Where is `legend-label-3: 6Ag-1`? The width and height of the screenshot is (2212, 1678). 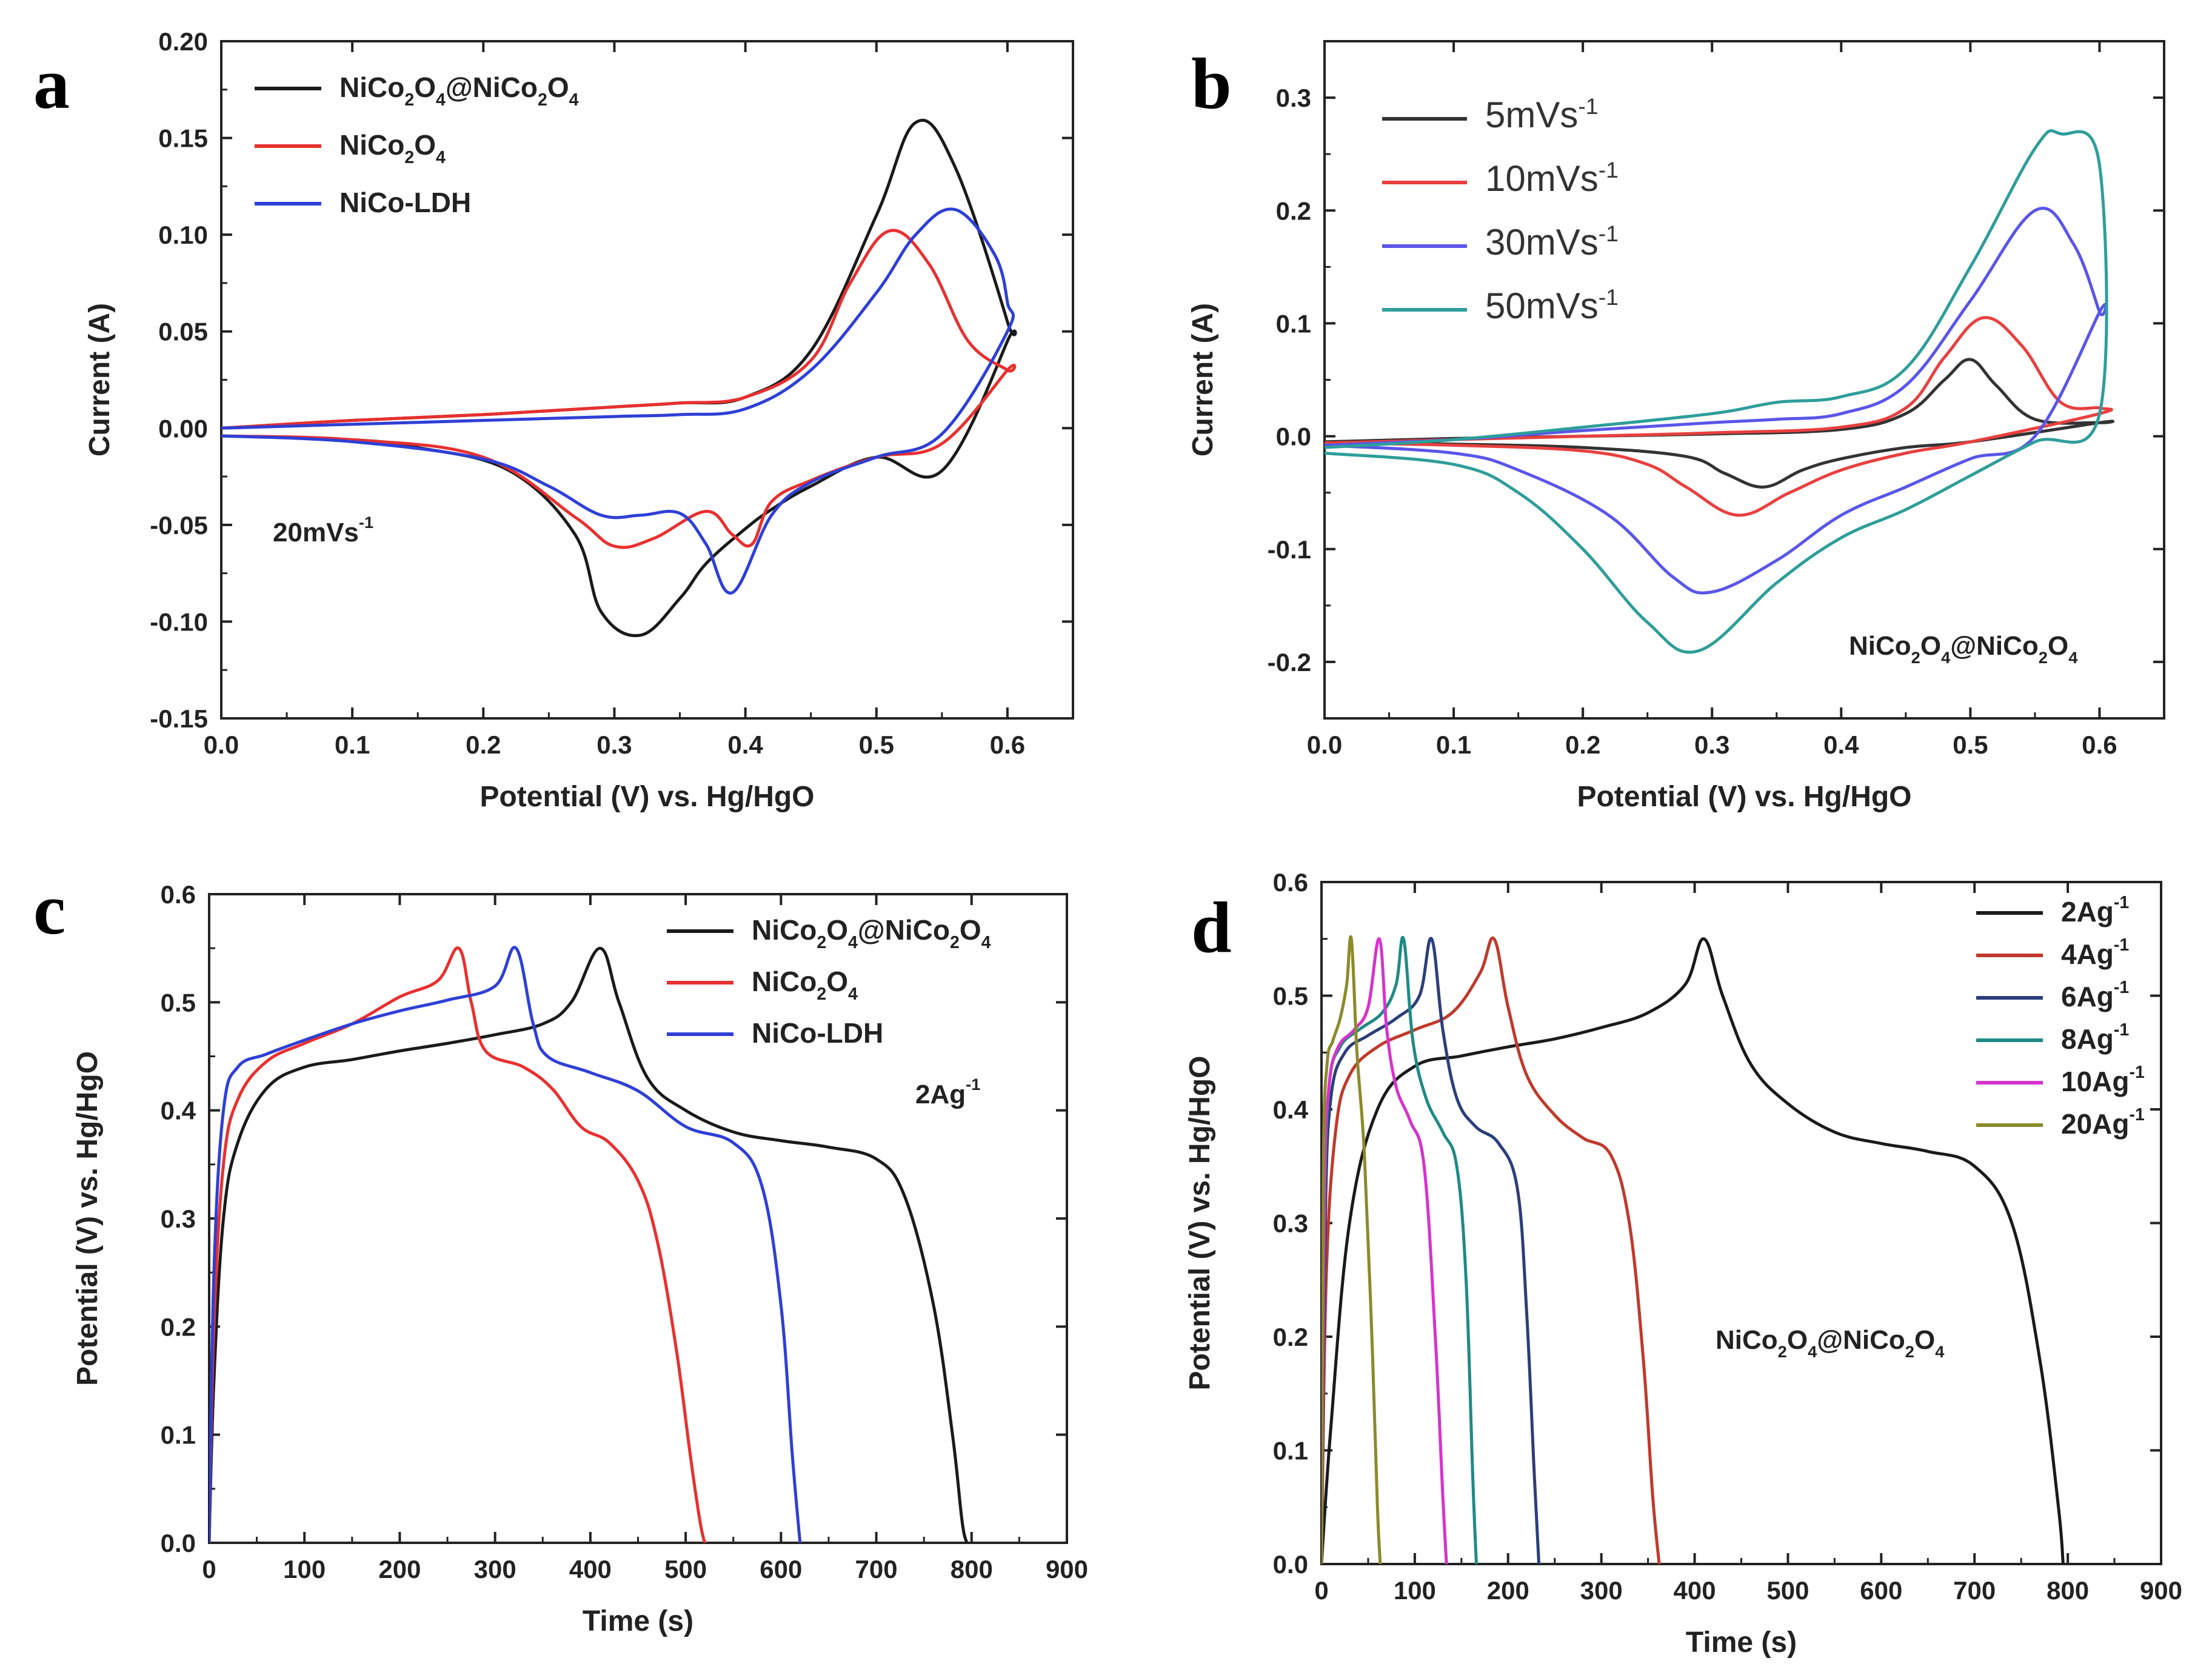
legend-label-3: 6Ag-1 is located at coordinates (2095, 995).